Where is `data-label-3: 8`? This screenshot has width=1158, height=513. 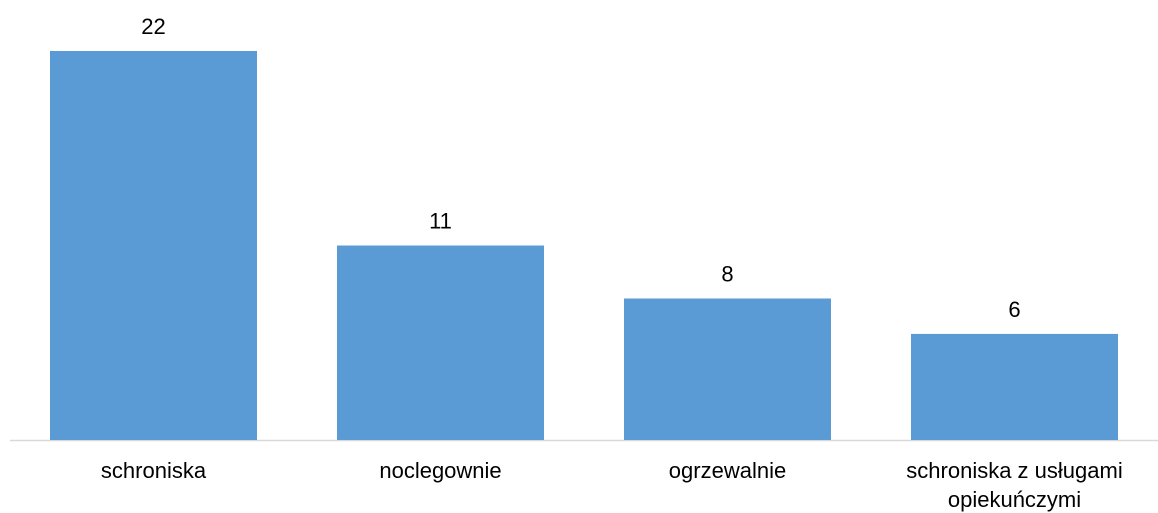 data-label-3: 8 is located at coordinates (727, 274).